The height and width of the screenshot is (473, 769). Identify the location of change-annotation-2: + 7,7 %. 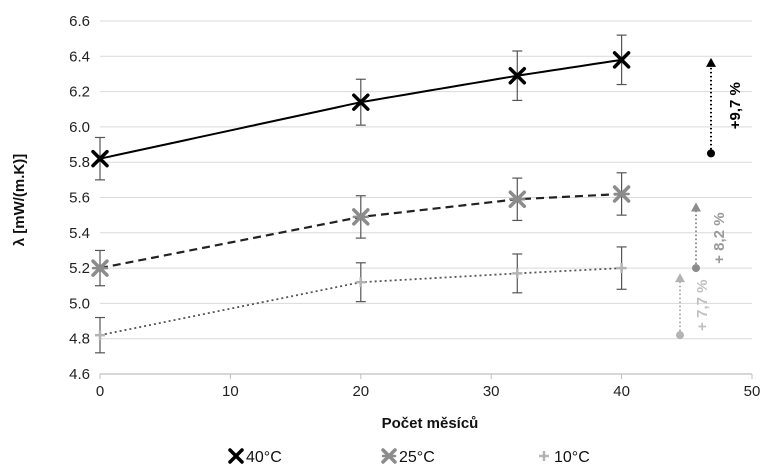
(693, 306).